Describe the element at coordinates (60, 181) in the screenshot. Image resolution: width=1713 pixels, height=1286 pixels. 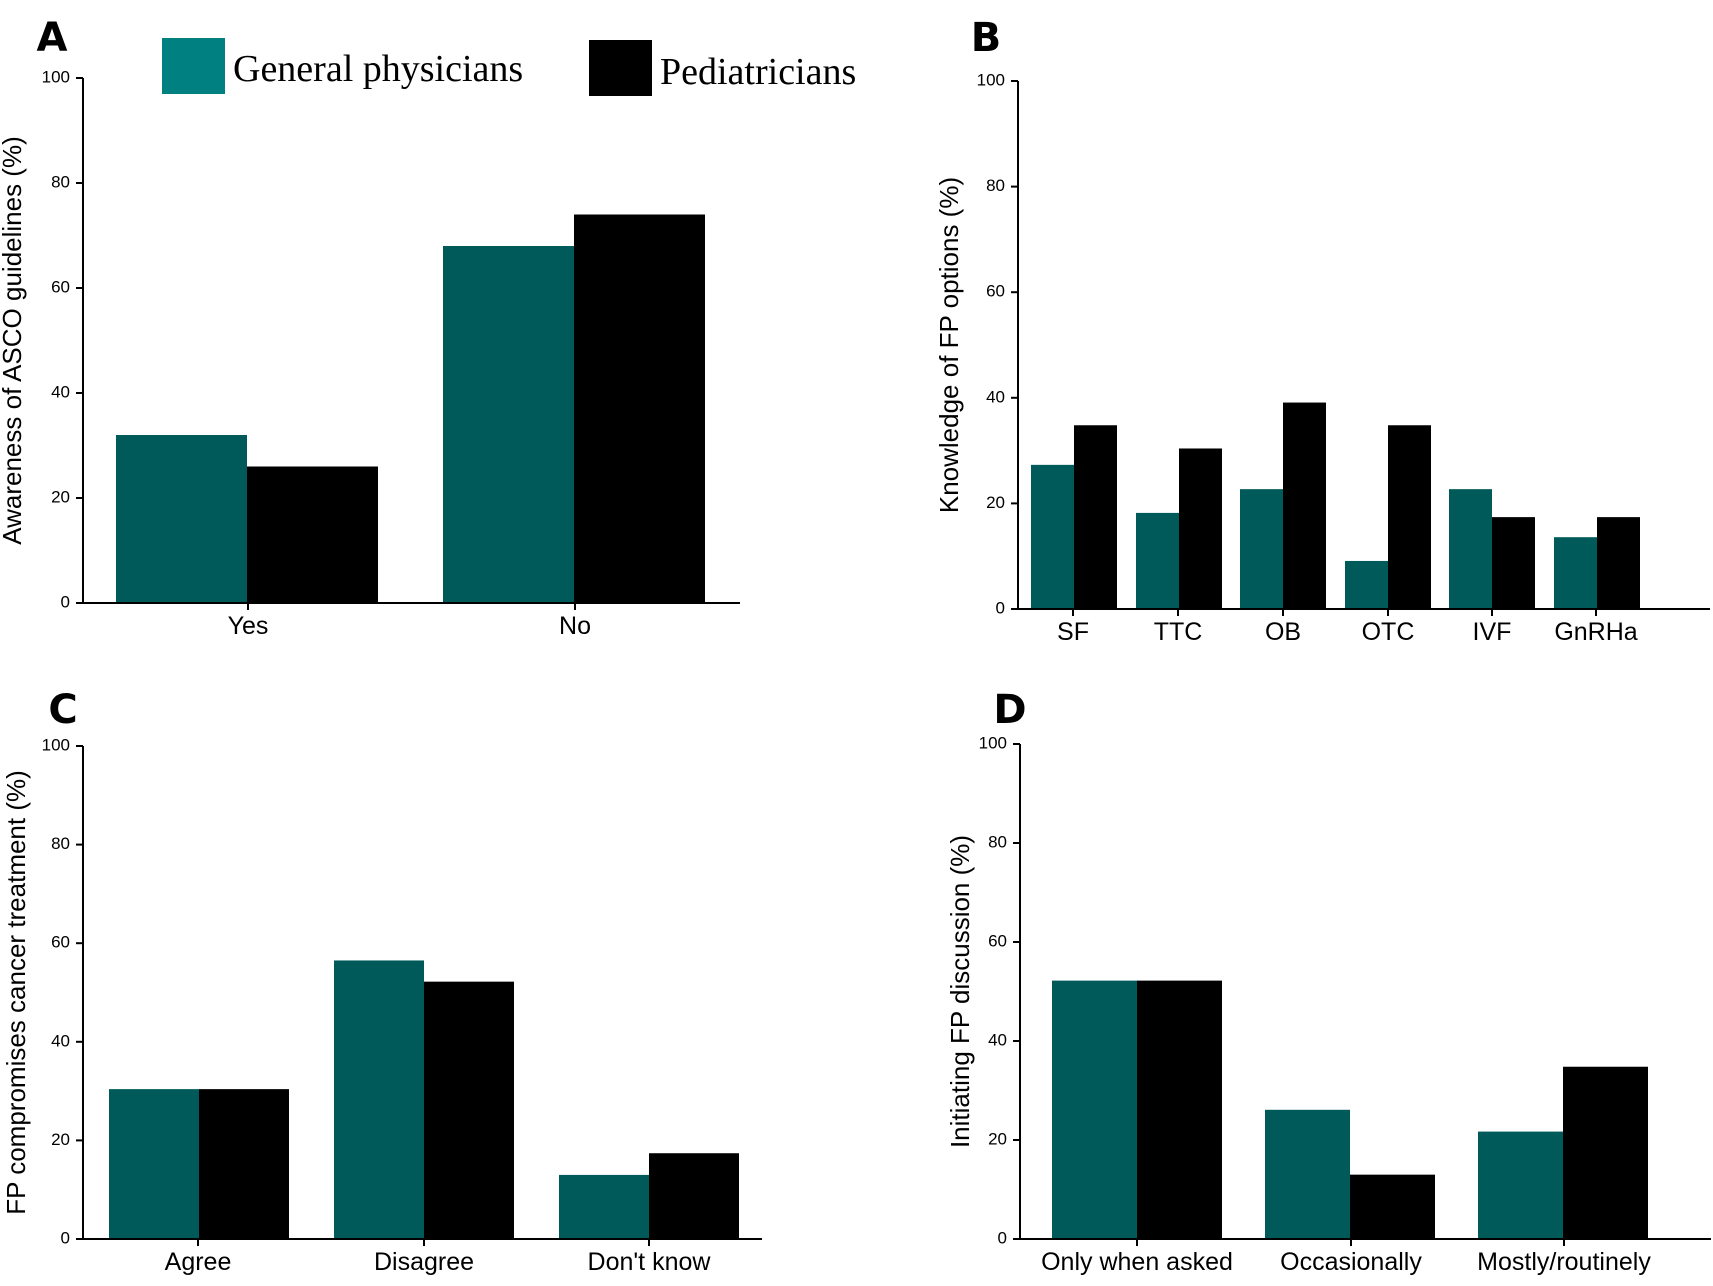
I see `y-tick-label-a: 80` at that location.